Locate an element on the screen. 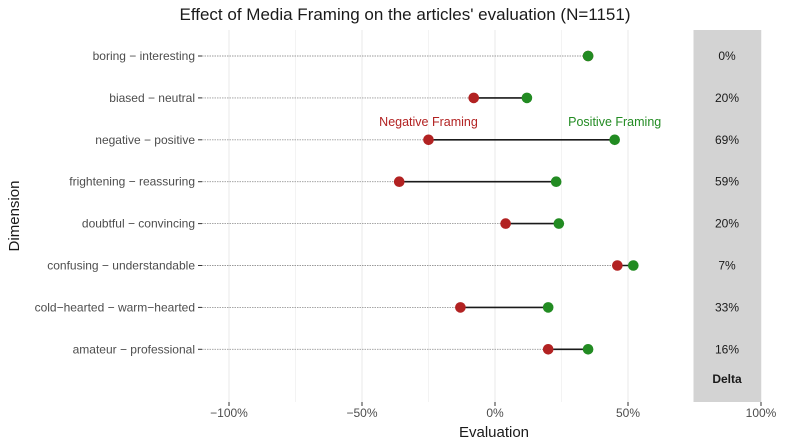  x-tick-label: 100% is located at coordinates (761, 413).